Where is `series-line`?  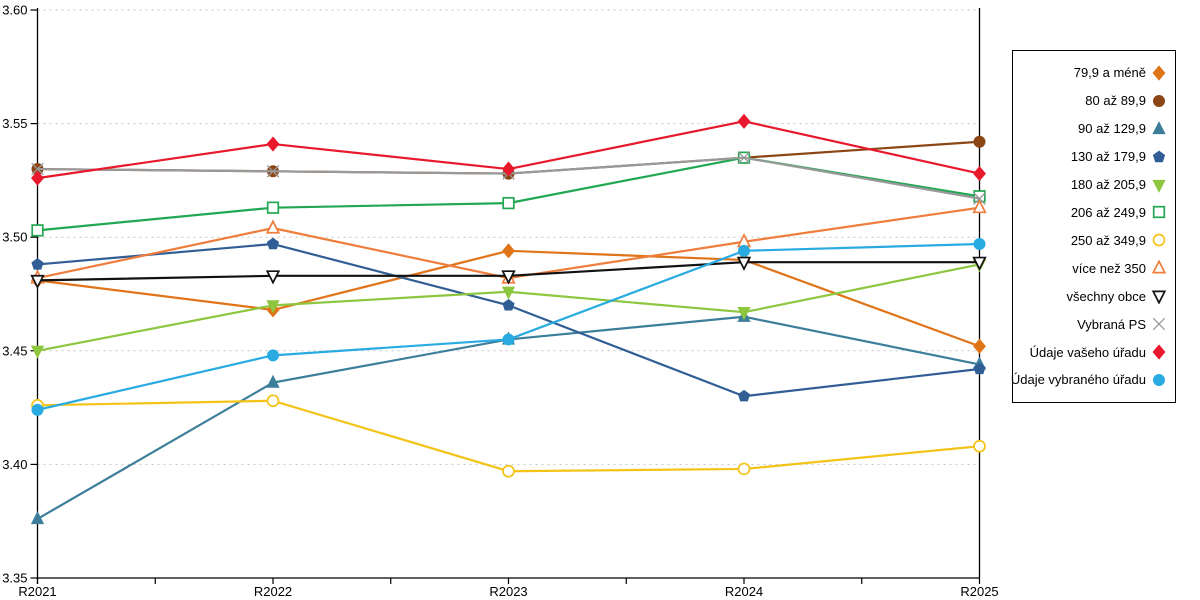 series-line is located at coordinates (508, 243).